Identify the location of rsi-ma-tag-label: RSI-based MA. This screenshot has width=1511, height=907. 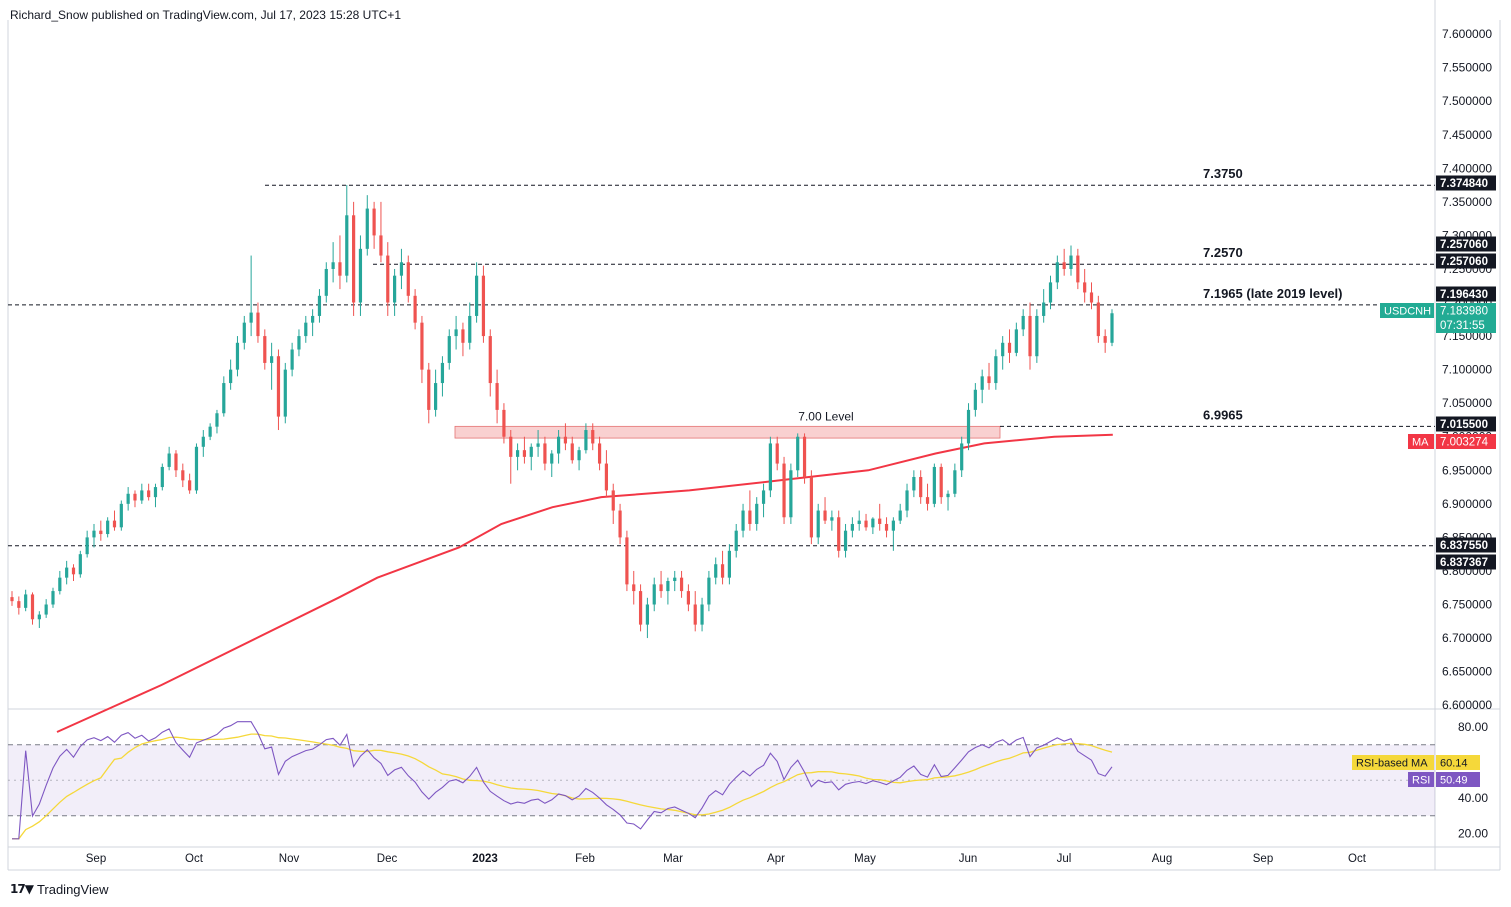
(1392, 764).